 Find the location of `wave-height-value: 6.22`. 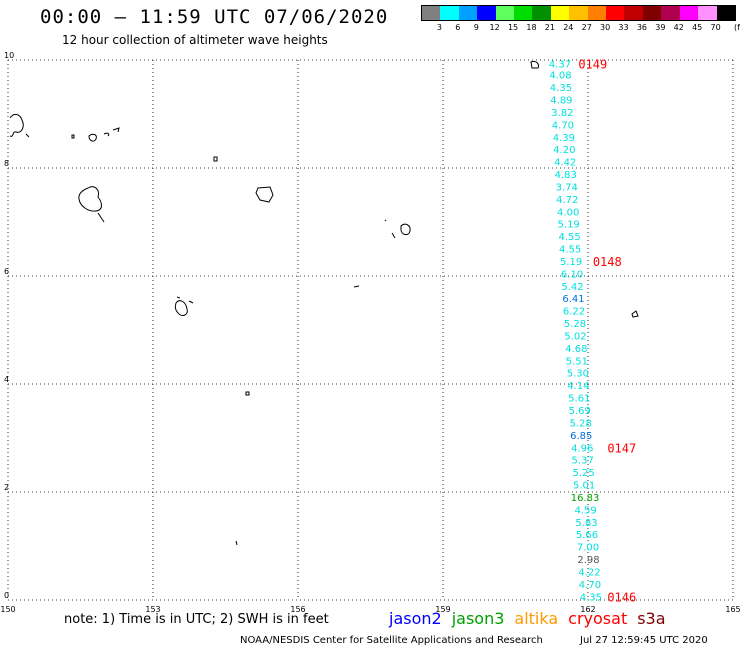

wave-height-value: 6.22 is located at coordinates (574, 312).